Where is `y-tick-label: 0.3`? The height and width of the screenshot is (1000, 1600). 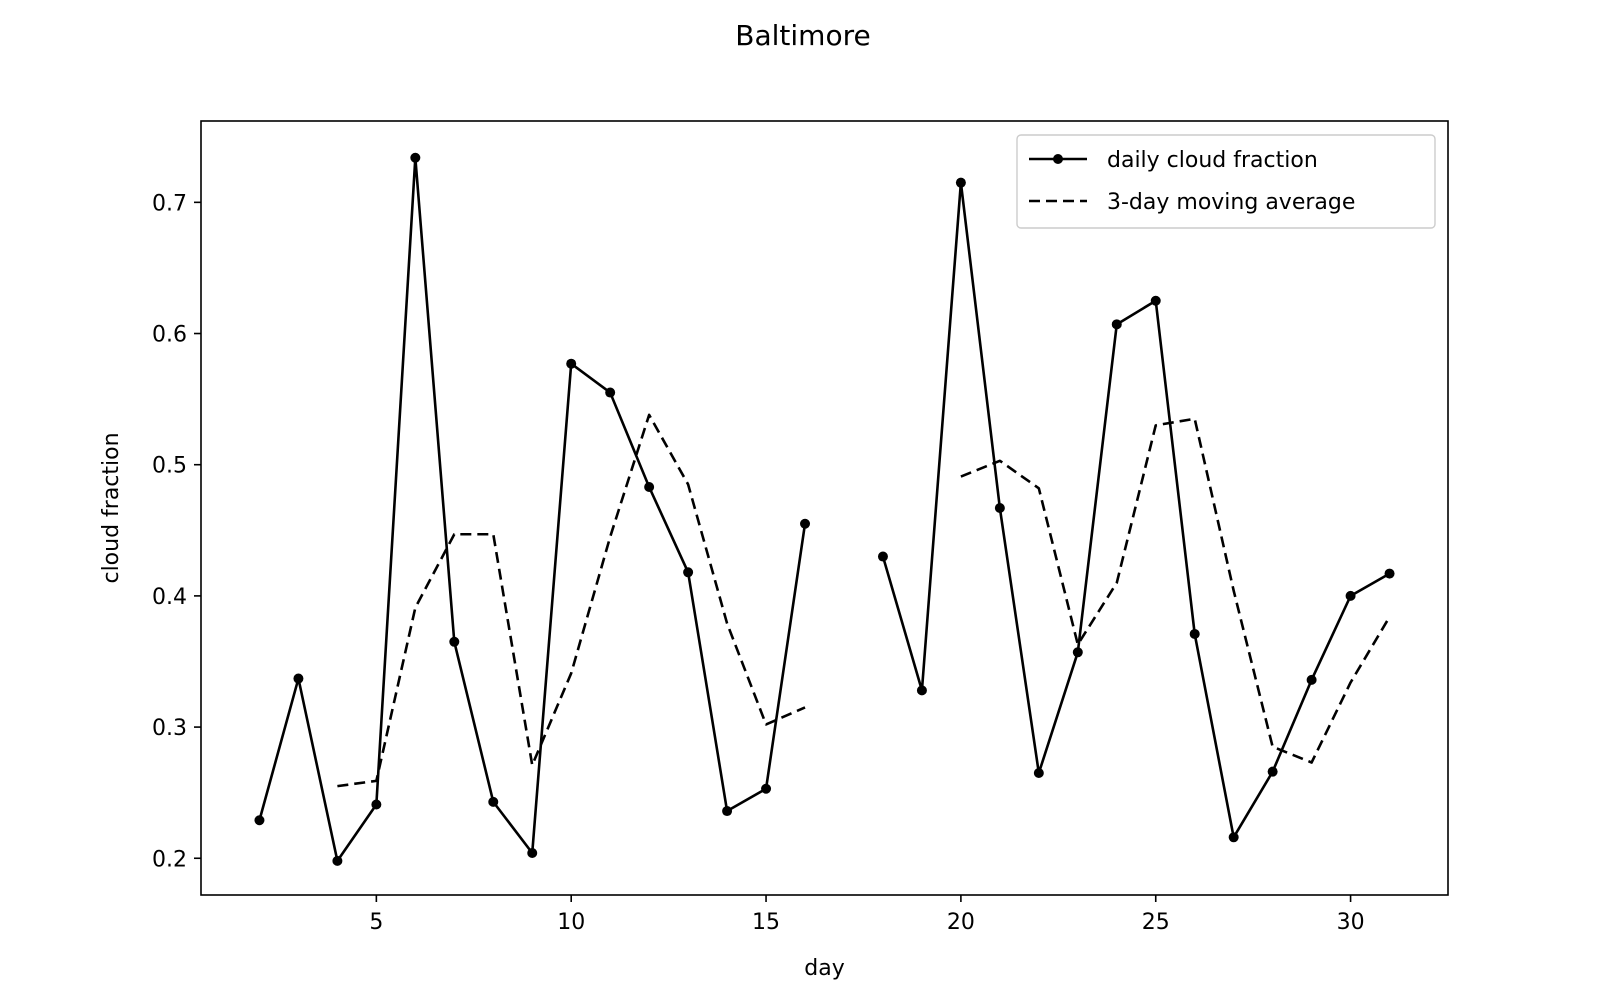 y-tick-label: 0.3 is located at coordinates (169, 728).